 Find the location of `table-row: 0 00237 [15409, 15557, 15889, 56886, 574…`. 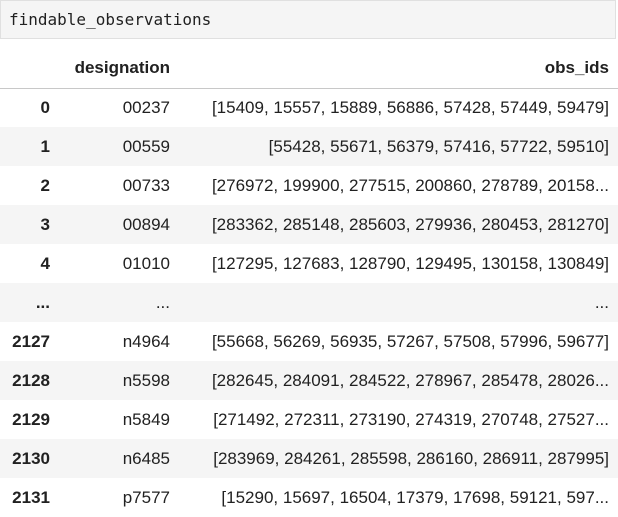

table-row: 0 00237 [15409, 15557, 15889, 56886, 574… is located at coordinates (309, 107).